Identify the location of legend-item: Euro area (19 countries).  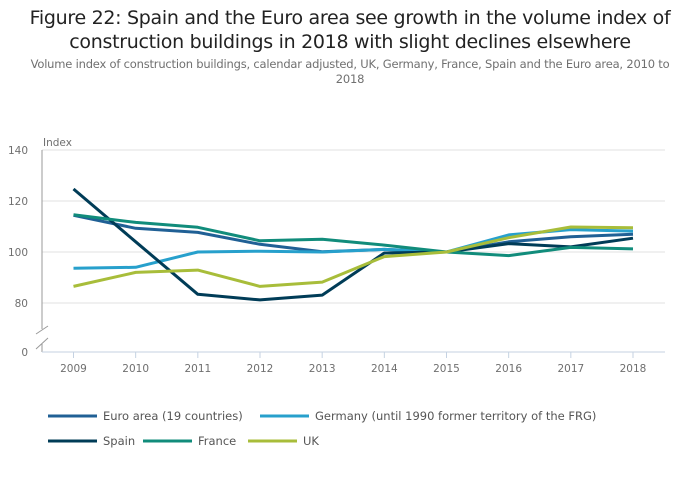
(145, 416).